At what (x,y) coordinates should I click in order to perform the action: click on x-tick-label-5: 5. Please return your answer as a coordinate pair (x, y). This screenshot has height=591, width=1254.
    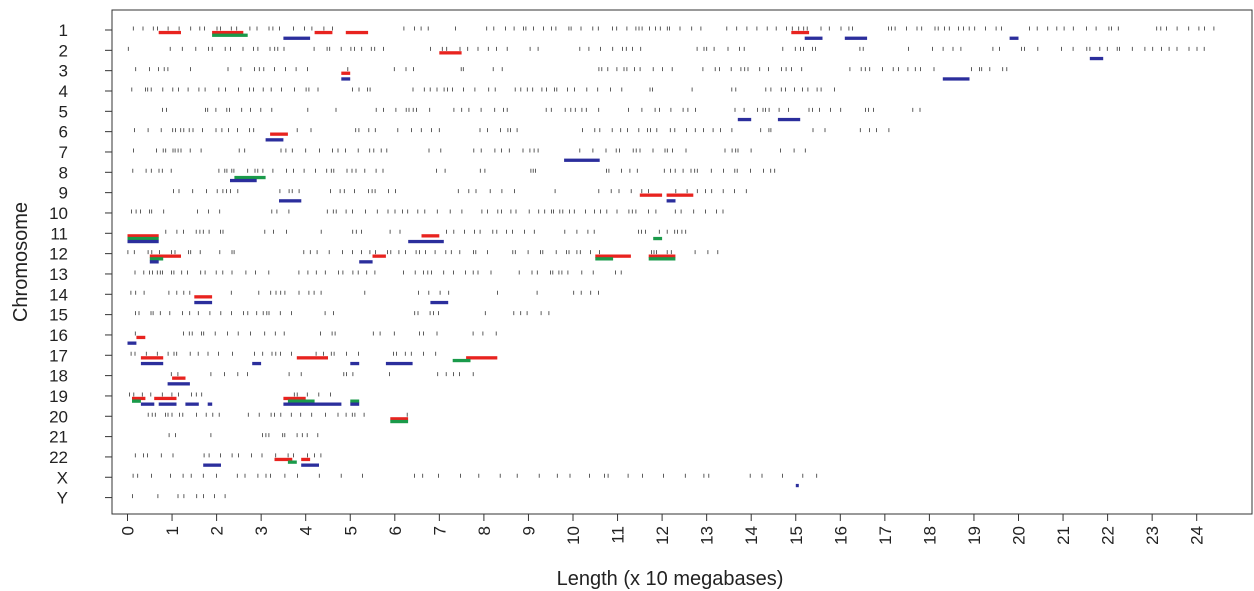
    Looking at the image, I should click on (350, 530).